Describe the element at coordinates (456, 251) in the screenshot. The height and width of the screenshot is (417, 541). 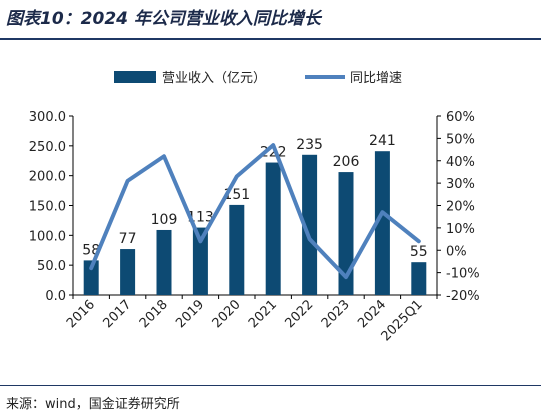
I see `right-tick-label: 0%` at that location.